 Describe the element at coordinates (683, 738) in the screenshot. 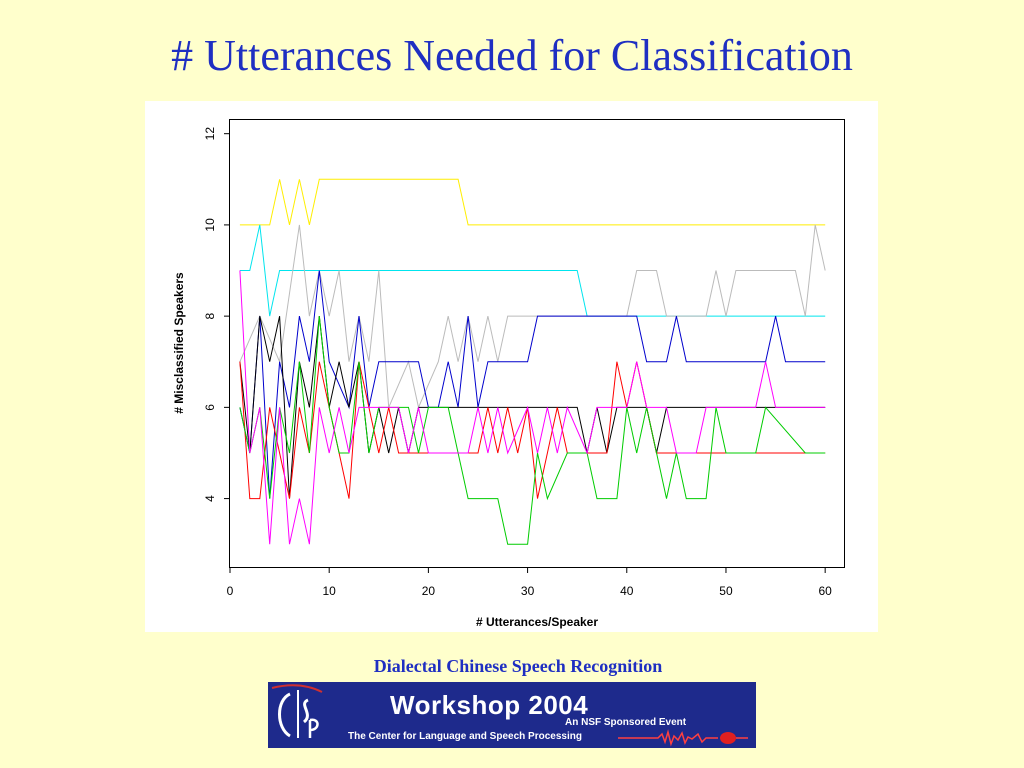

I see `waveform-icon` at that location.